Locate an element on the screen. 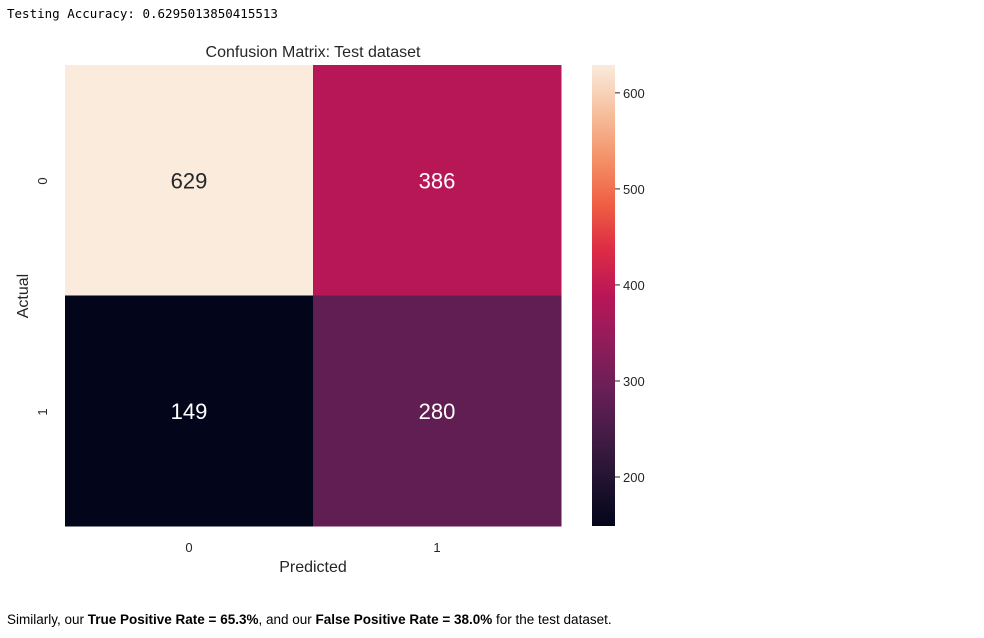 The image size is (984, 638). chart-title: Confusion Matrix: Test dataset is located at coordinates (313, 52).